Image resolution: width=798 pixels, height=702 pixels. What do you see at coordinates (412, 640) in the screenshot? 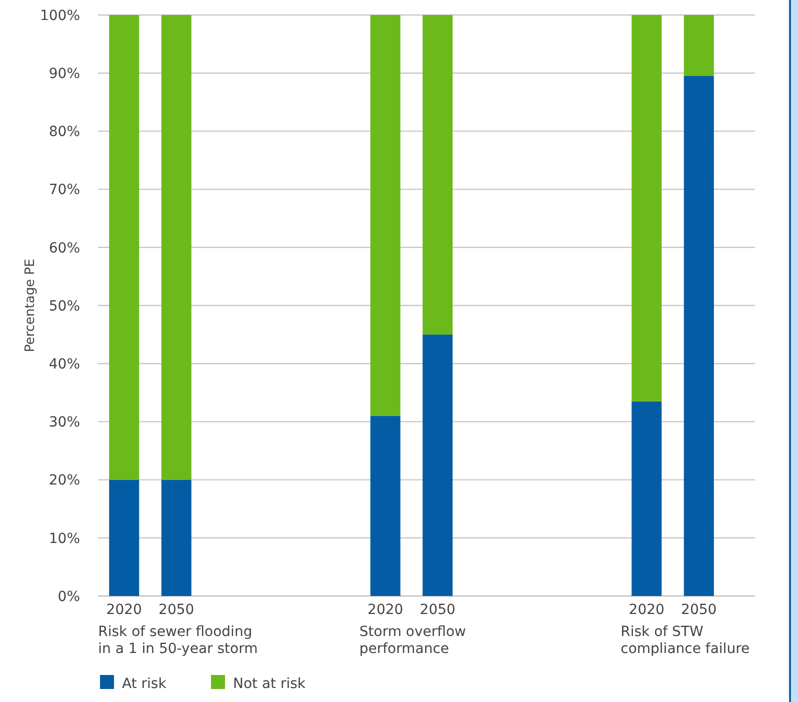
I see `text: Storm overflow performance` at bounding box center [412, 640].